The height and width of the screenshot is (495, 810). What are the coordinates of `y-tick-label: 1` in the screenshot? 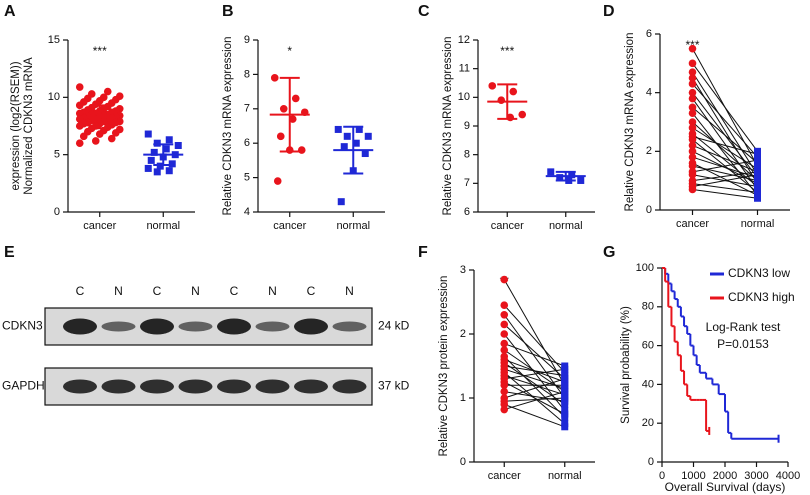 It's located at (463, 398).